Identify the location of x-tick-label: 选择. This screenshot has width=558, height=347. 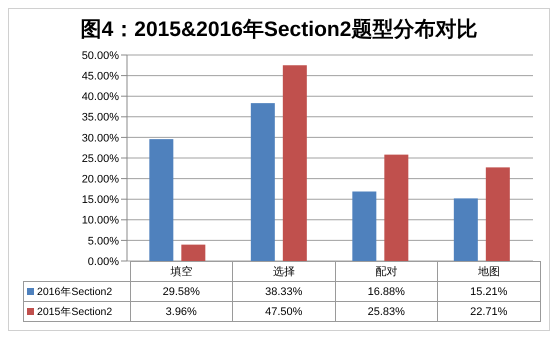
(283, 272).